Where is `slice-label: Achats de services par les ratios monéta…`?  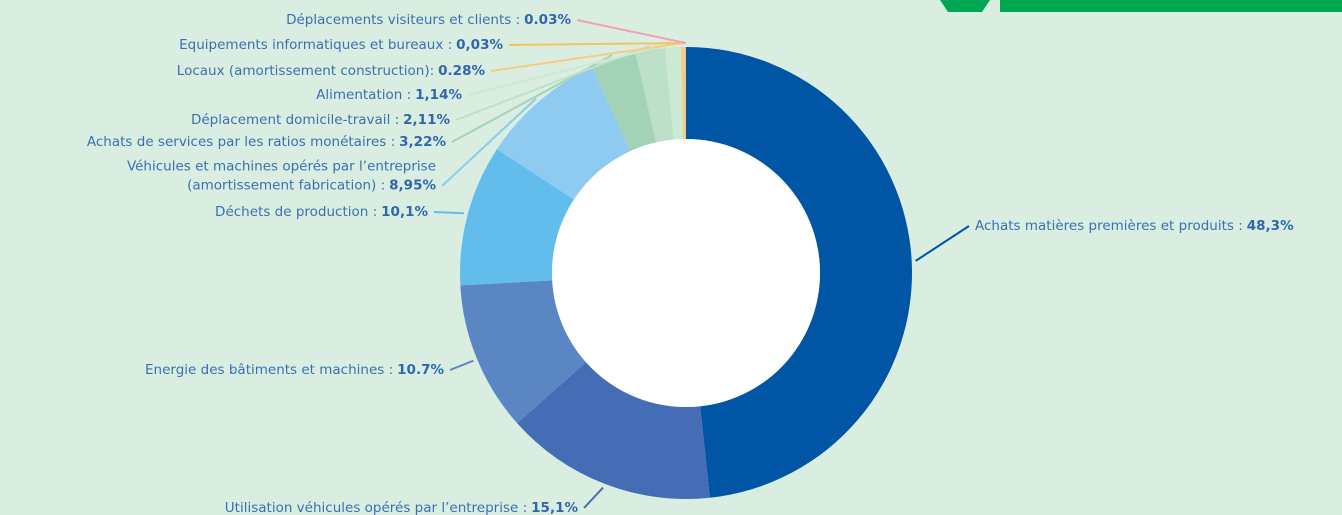
slice-label: Achats de services par les ratios monéta… is located at coordinates (267, 142).